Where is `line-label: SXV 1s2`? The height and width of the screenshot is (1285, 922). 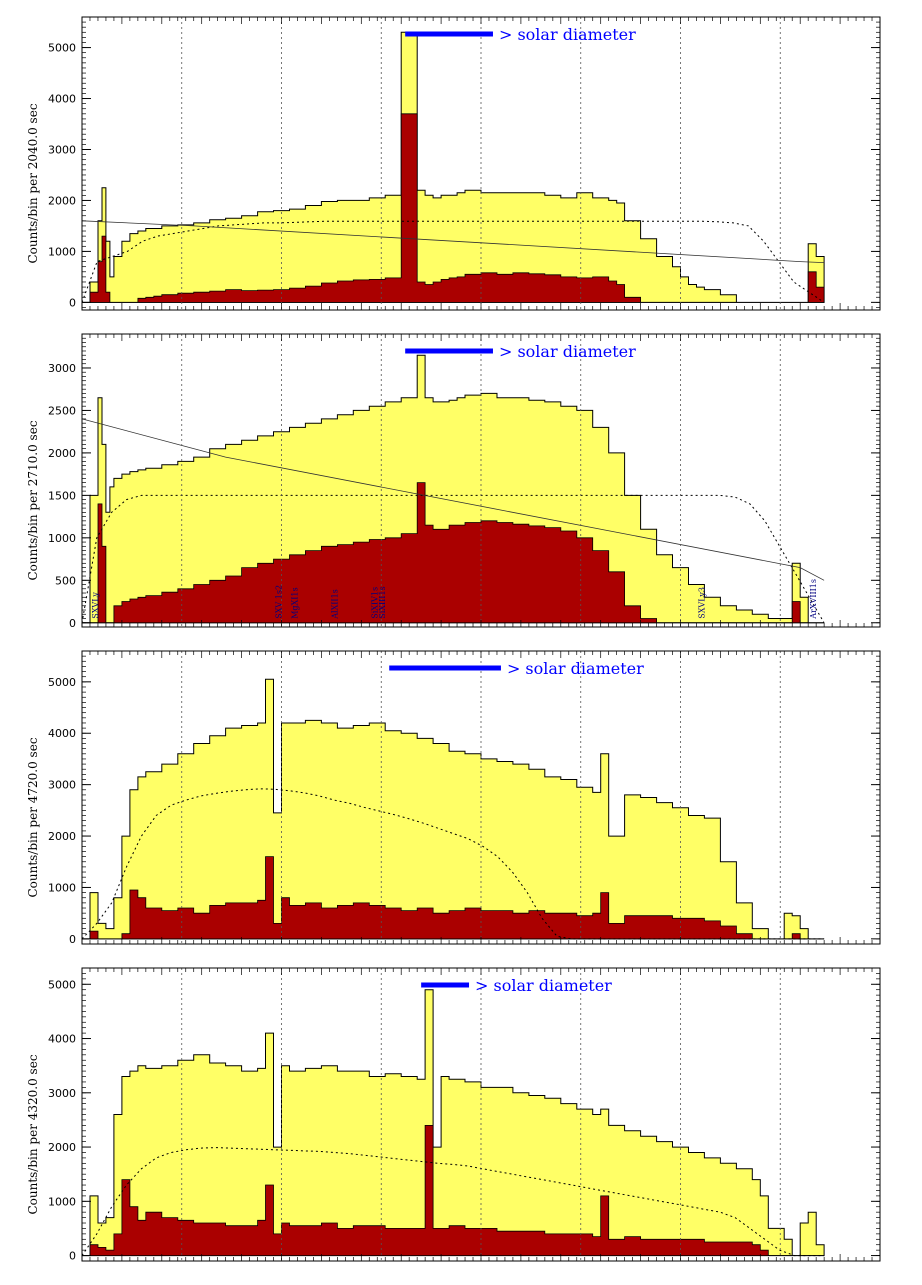
line-label: SXV 1s2 is located at coordinates (279, 602).